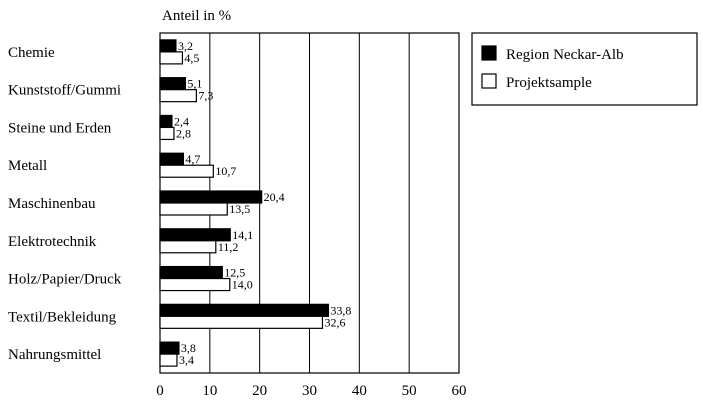 The image size is (703, 400). What do you see at coordinates (60, 128) in the screenshot?
I see `category-label: Steine und Erden` at bounding box center [60, 128].